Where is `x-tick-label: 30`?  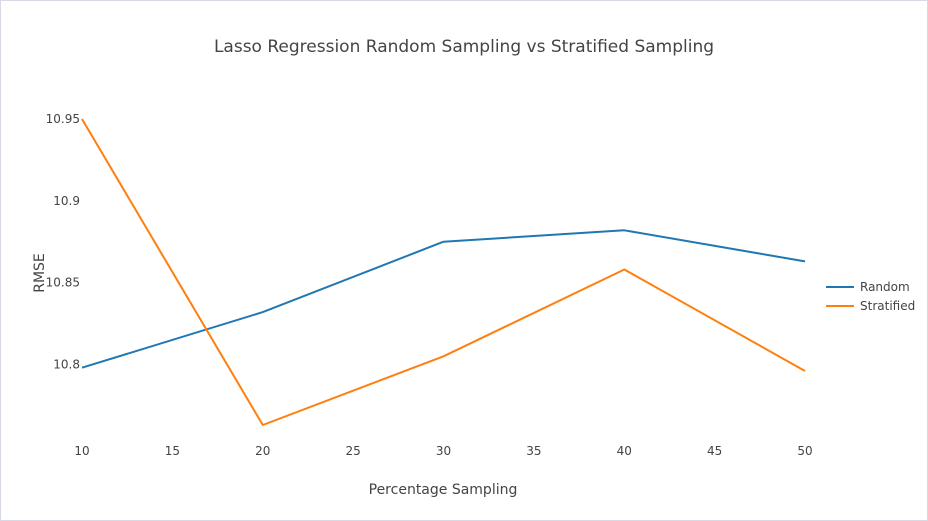
x-tick-label: 30 is located at coordinates (443, 451).